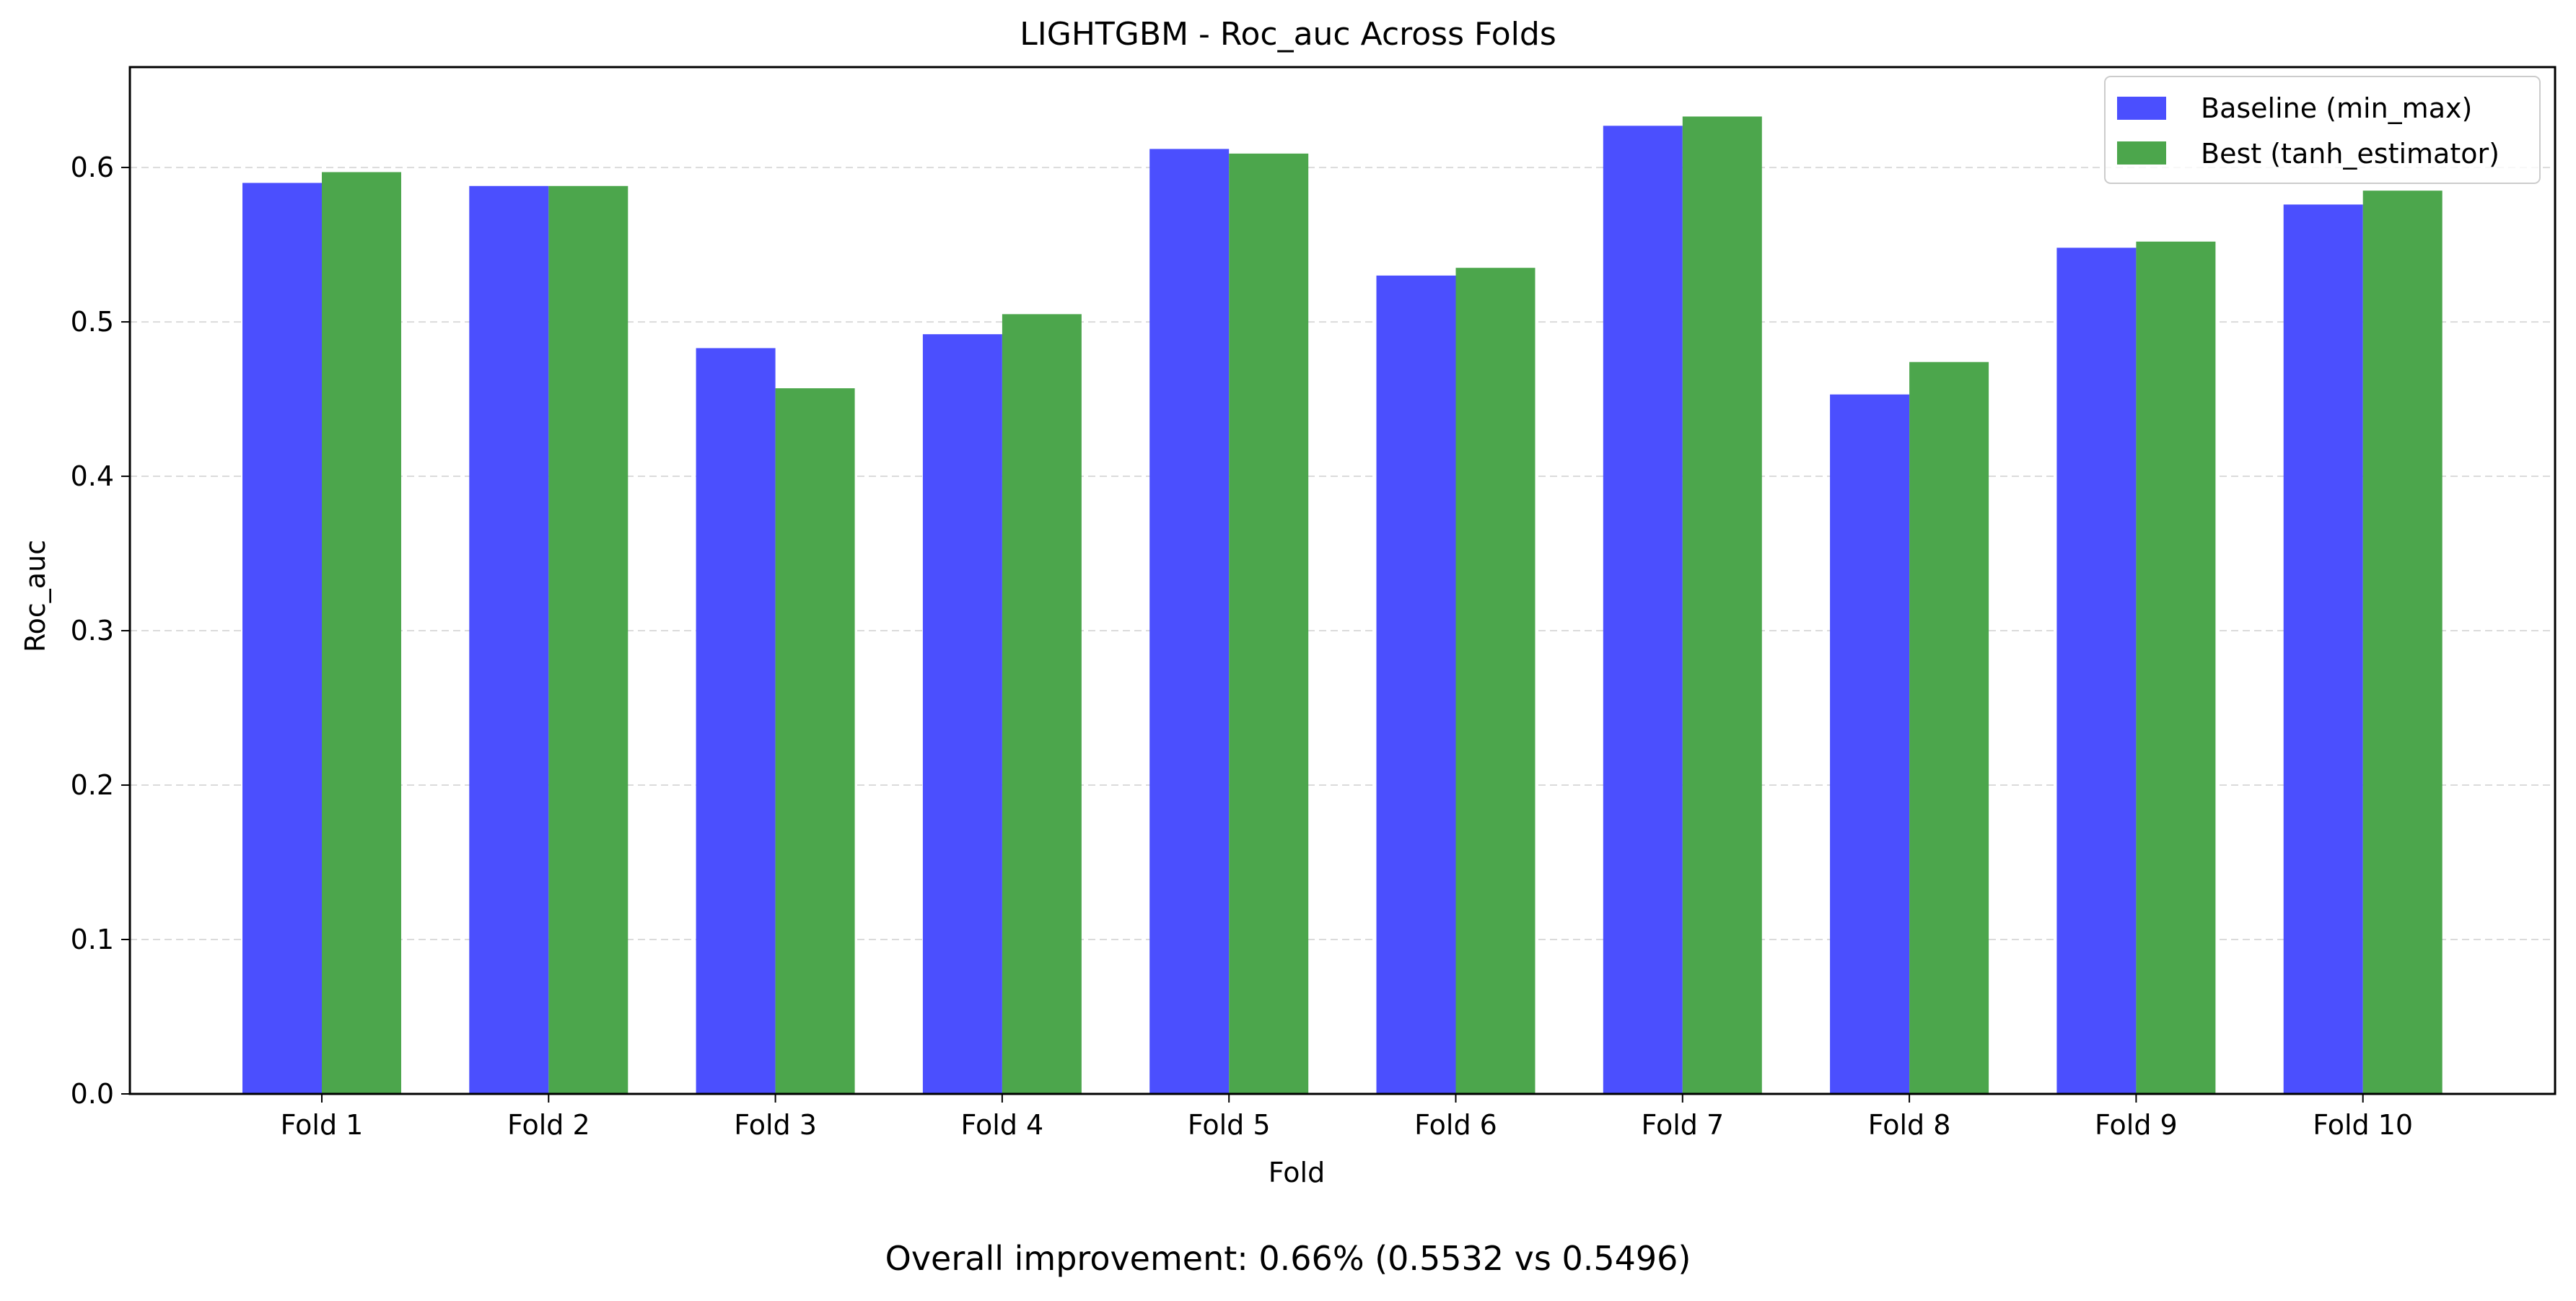 The height and width of the screenshot is (1301, 2576). I want to click on x-tick-label: Fold 6, so click(1455, 1125).